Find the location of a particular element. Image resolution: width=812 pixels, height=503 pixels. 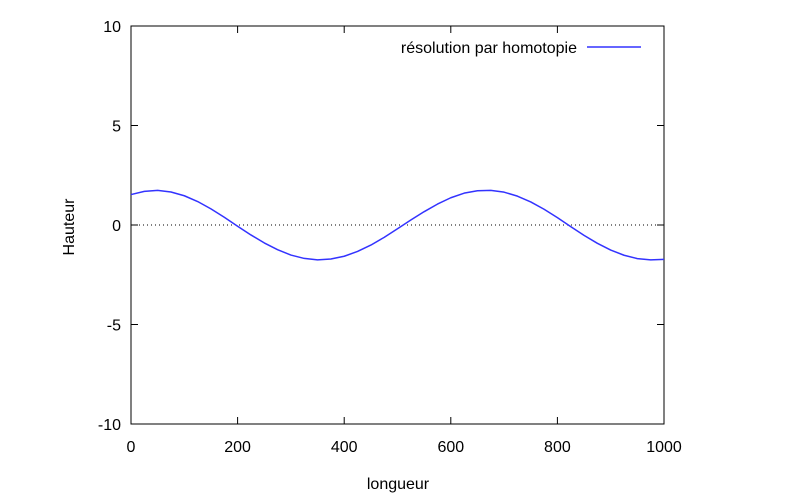

y-tick-label: 5 is located at coordinates (116, 127).